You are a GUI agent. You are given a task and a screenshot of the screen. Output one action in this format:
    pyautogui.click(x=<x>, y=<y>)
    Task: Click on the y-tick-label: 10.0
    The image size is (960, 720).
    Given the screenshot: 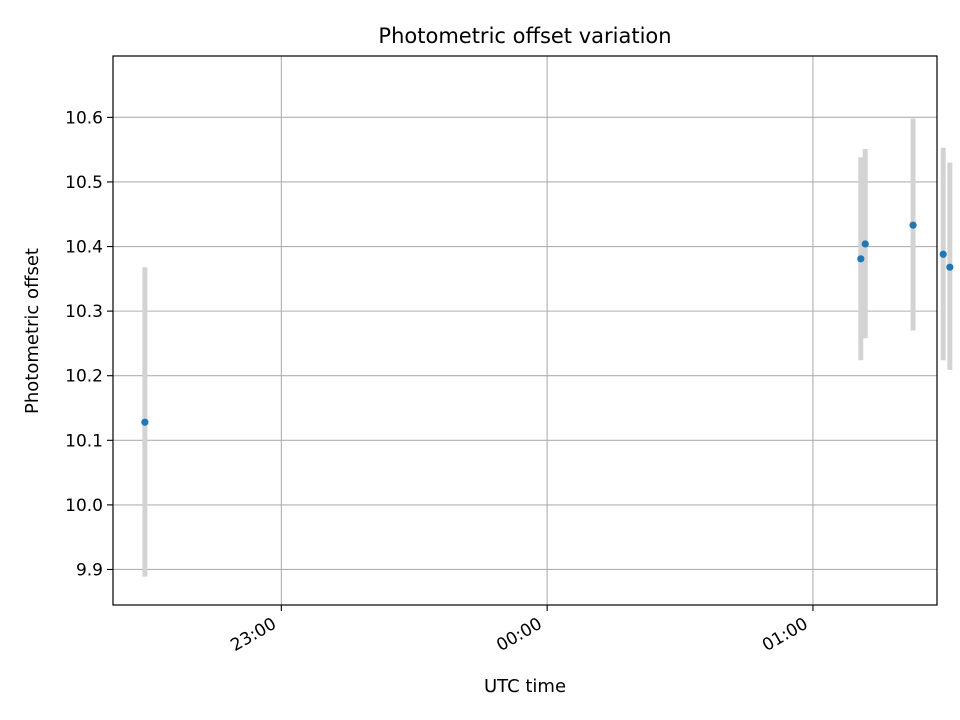 What is the action you would take?
    pyautogui.click(x=84, y=506)
    